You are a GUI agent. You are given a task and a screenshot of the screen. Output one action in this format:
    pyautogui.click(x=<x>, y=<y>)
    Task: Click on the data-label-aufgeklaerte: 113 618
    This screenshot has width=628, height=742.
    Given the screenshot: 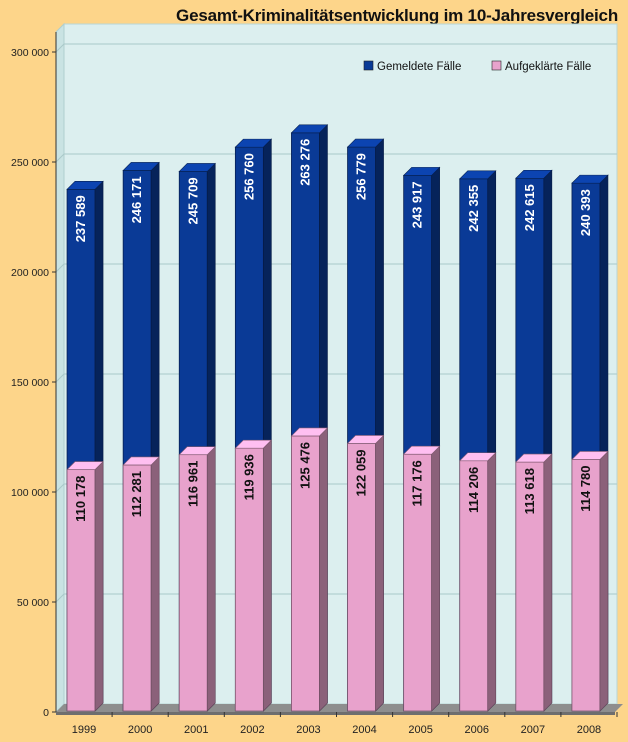 What is the action you would take?
    pyautogui.click(x=529, y=491)
    